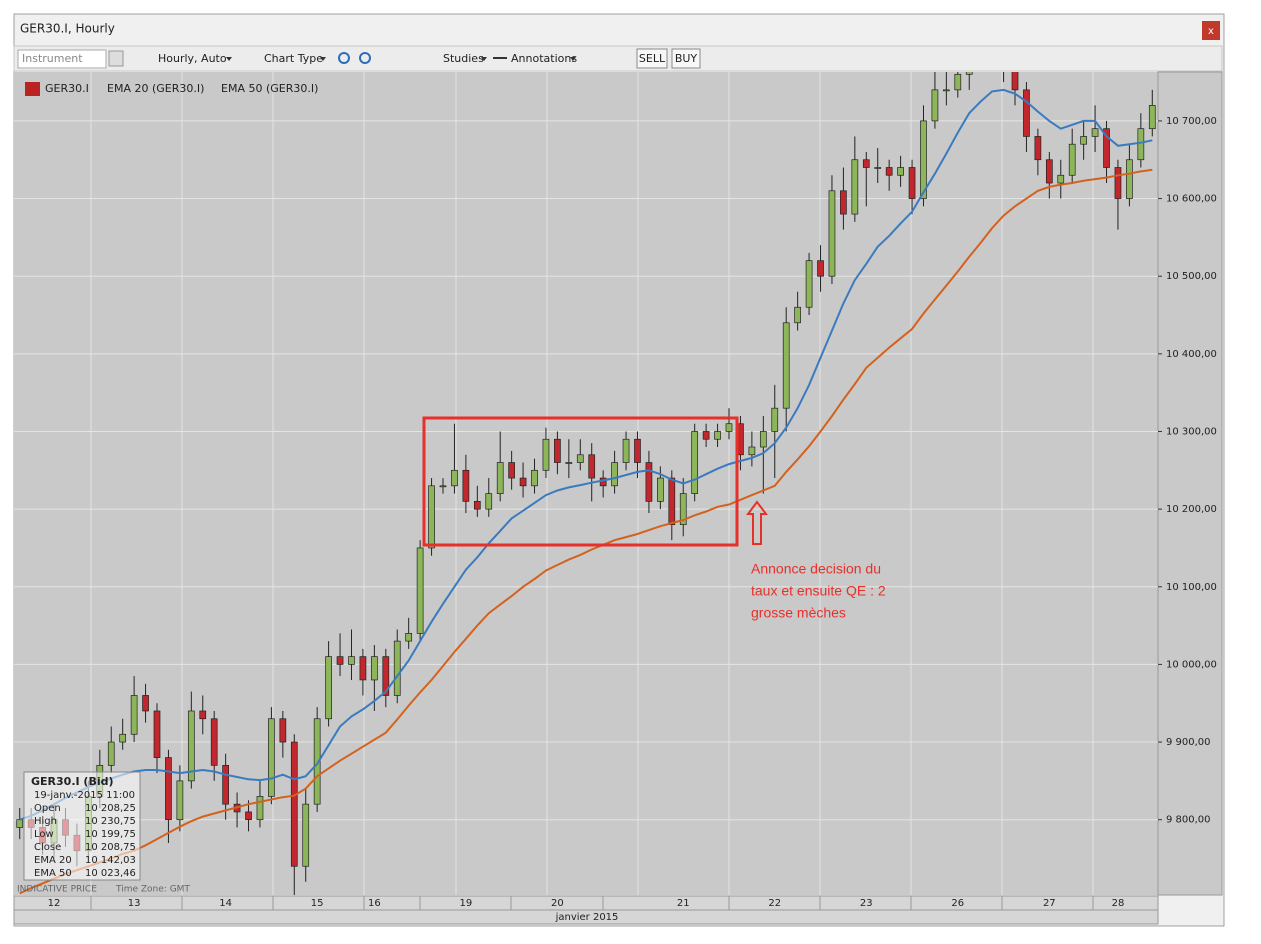 The image size is (1261, 944). What do you see at coordinates (67, 88) in the screenshot?
I see `legend-instrument: GER30.I` at bounding box center [67, 88].